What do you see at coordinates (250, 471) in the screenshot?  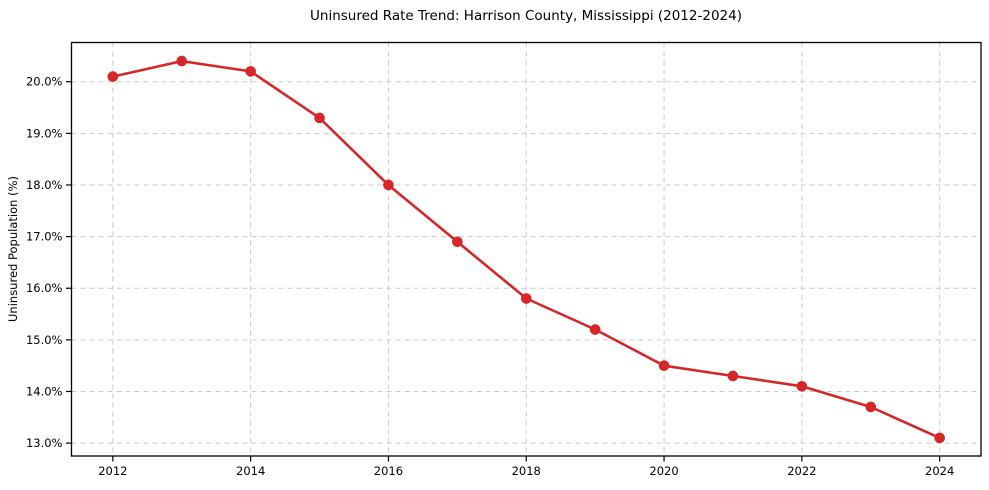 I see `svg-text: 2014` at bounding box center [250, 471].